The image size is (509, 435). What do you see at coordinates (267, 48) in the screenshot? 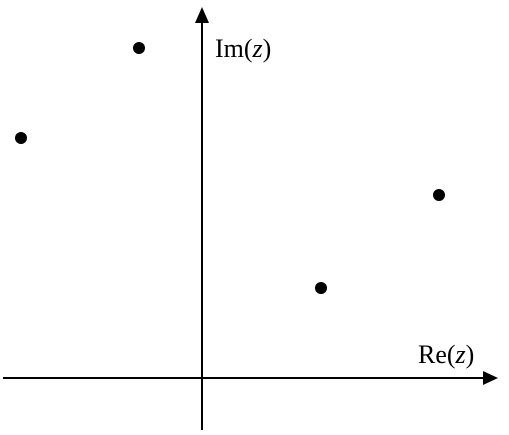
I see `imaginary-axis-label-suffix: )` at bounding box center [267, 48].